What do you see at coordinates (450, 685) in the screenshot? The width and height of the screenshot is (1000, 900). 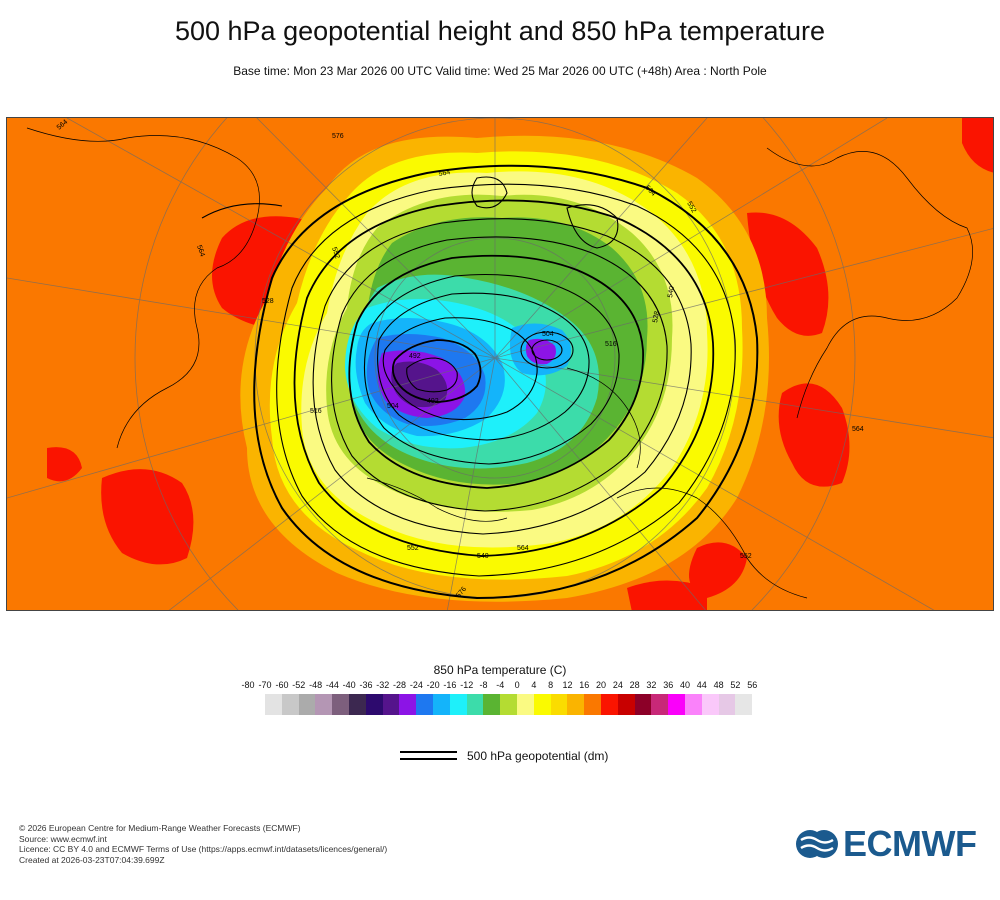 I see `legend-tick-label: -16` at bounding box center [450, 685].